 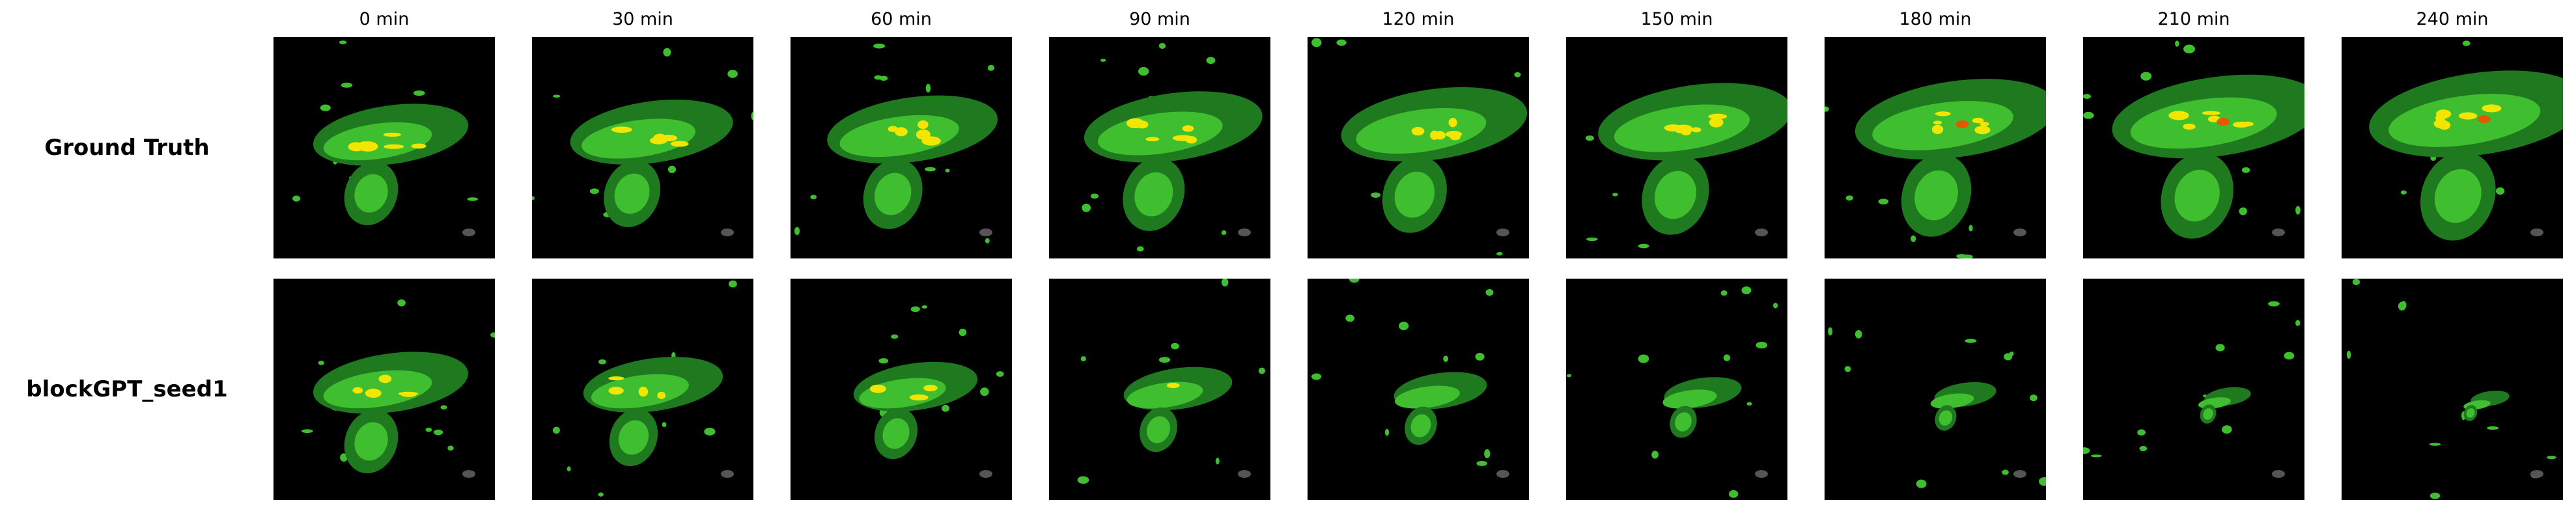 I want to click on radar-panel-r0-c8, so click(x=2452, y=147).